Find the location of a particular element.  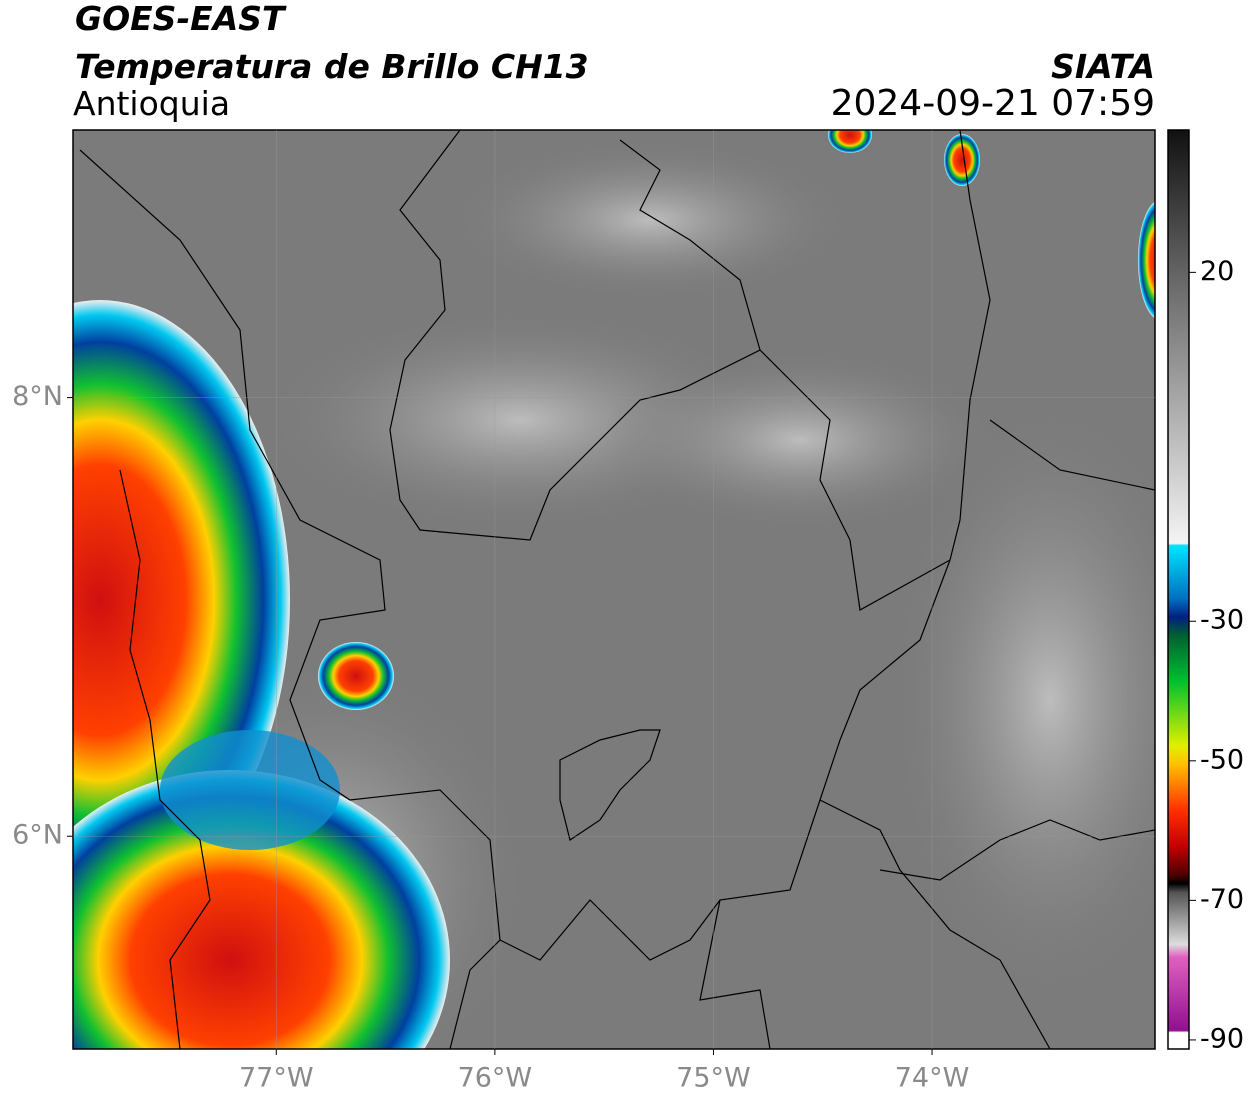

colorbar-tick-label: -30 is located at coordinates (1222, 620).